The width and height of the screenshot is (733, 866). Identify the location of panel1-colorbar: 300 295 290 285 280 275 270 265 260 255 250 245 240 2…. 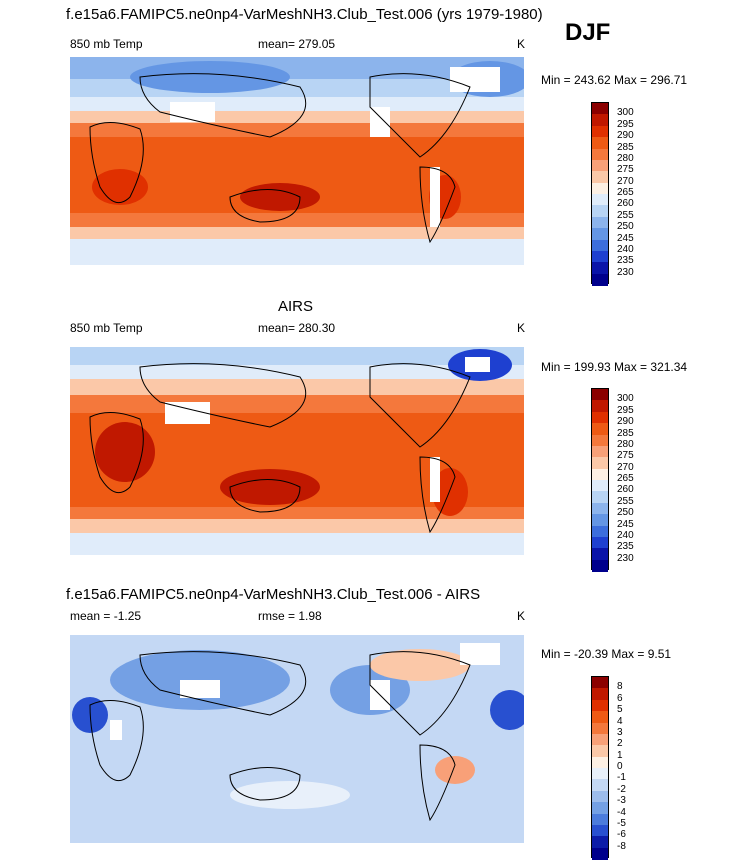
(612, 194).